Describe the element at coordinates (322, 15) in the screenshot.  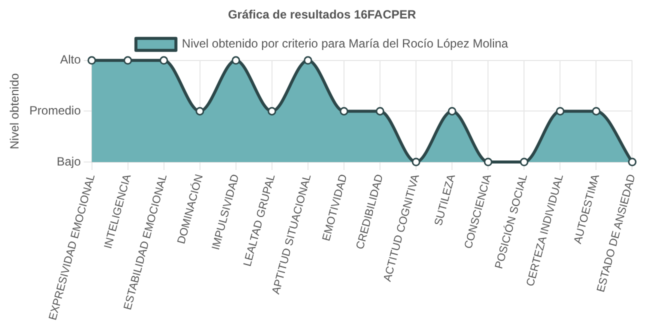
I see `chart-title: Gráfica de resultados 16FACPER` at that location.